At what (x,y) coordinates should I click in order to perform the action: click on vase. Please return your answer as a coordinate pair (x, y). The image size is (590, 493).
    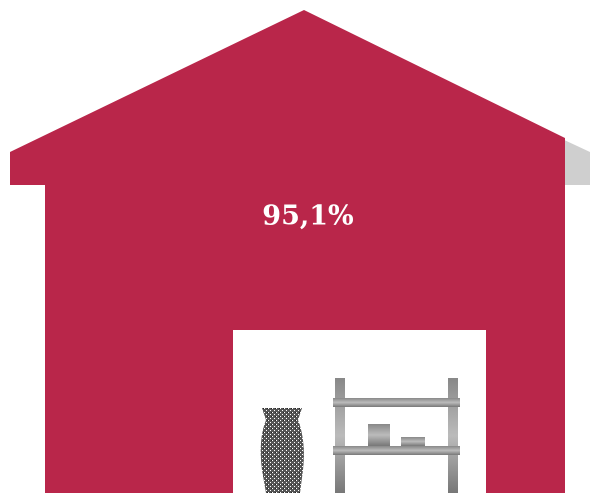
    Looking at the image, I should click on (282, 450).